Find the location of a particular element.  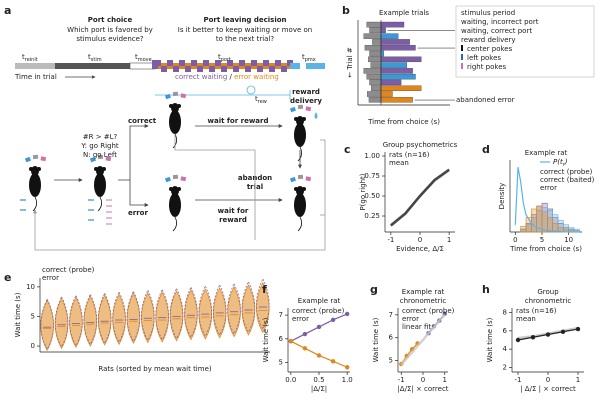

y-tick-label: 1.00 is located at coordinates (372, 156).